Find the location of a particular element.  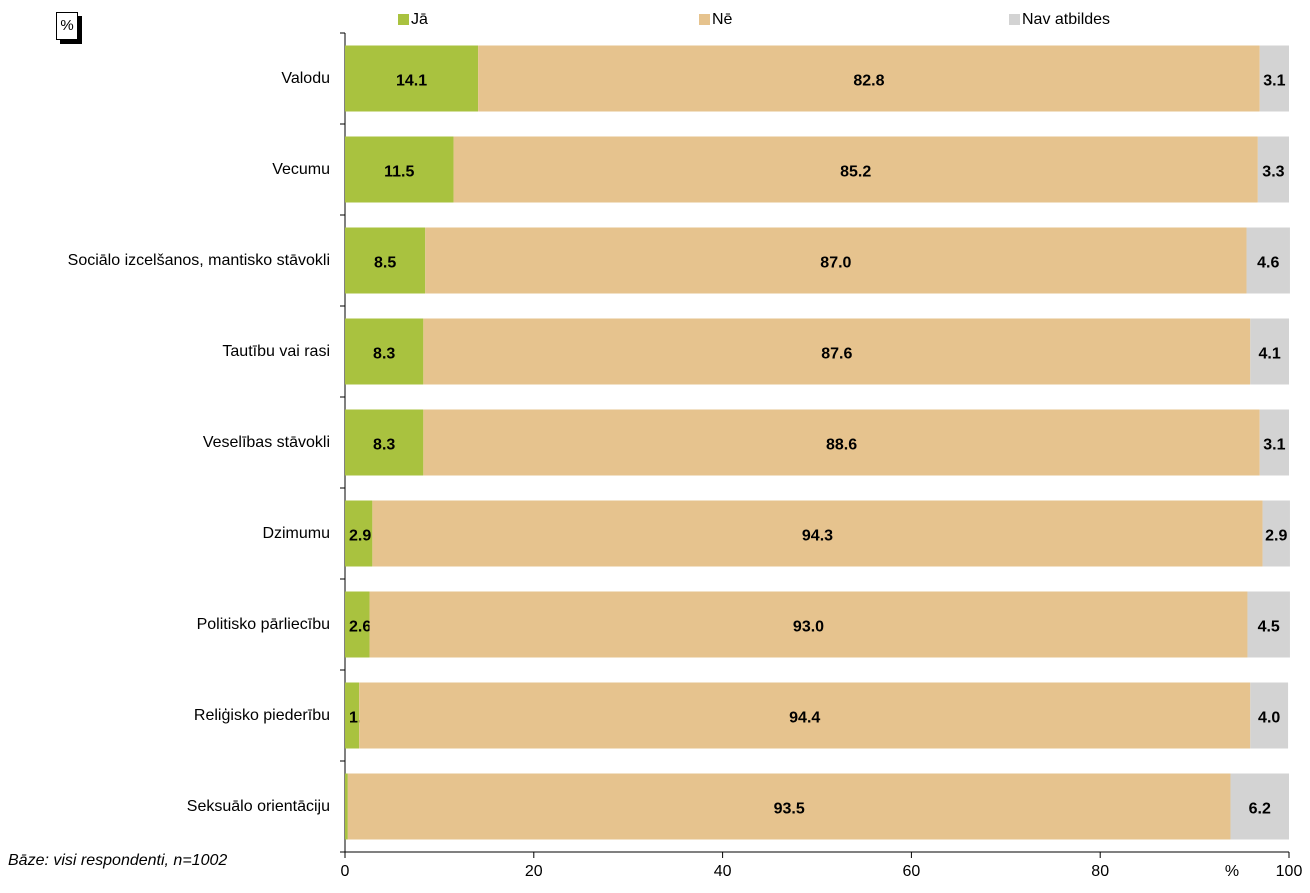

category-label: Reliģisko piederību is located at coordinates (261, 715).